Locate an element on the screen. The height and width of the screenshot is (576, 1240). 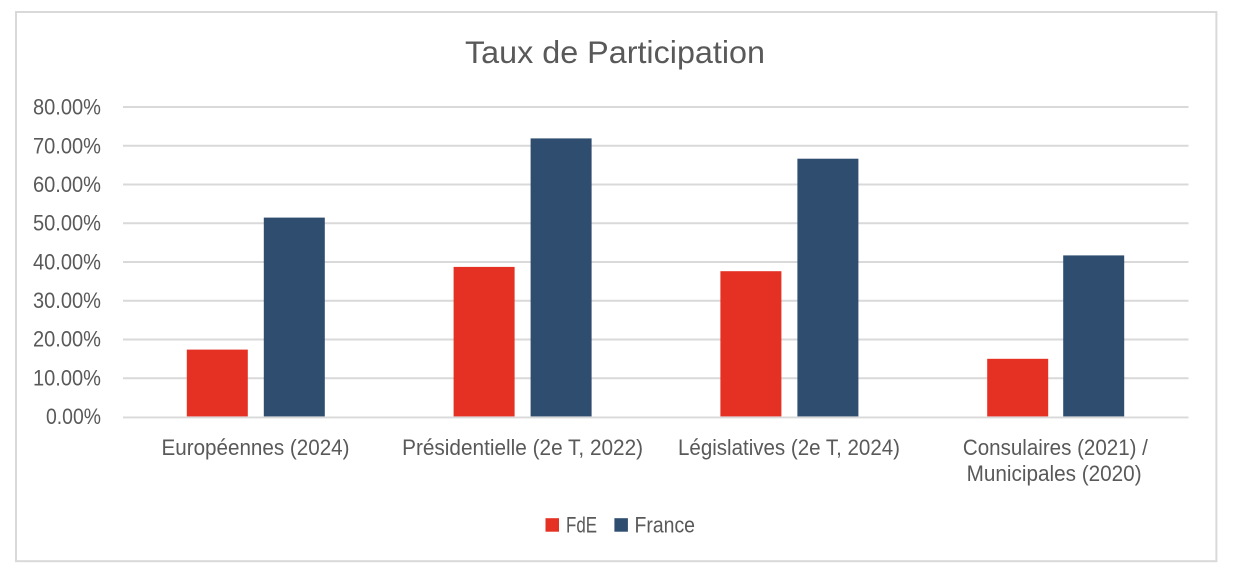
svg-text: 10.00% is located at coordinates (67, 377).